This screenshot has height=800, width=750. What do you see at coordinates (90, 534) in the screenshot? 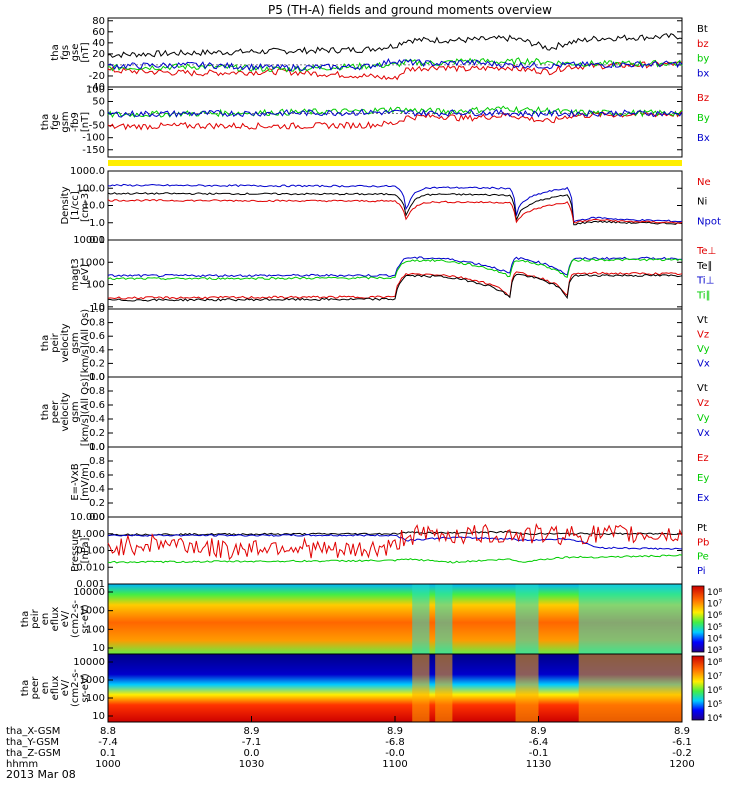
I see `y-tick-label: 1.000` at bounding box center [90, 534].